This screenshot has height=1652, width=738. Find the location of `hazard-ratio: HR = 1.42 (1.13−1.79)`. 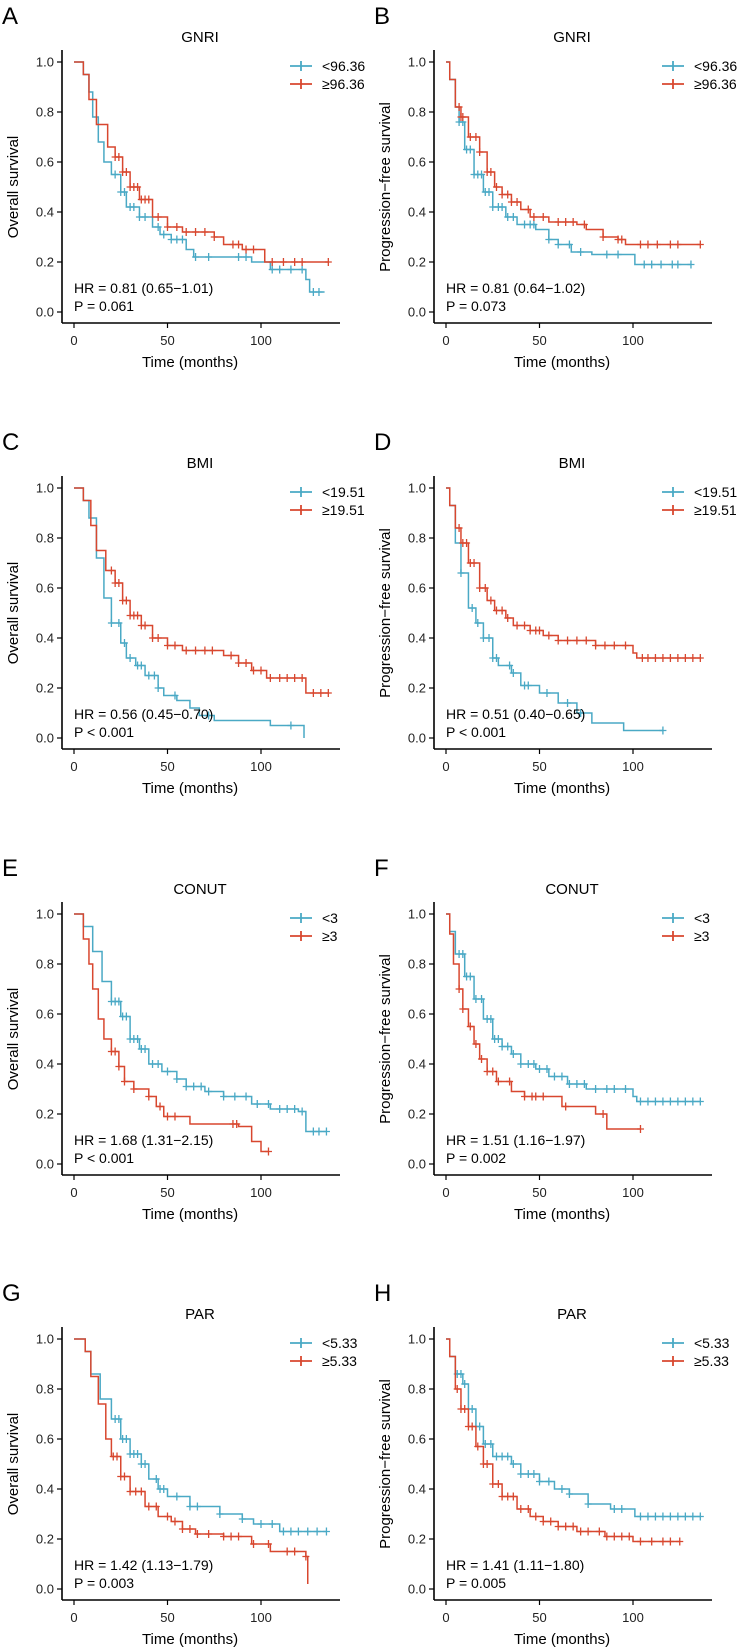

hazard-ratio: HR = 1.42 (1.13−1.79) is located at coordinates (143, 1565).